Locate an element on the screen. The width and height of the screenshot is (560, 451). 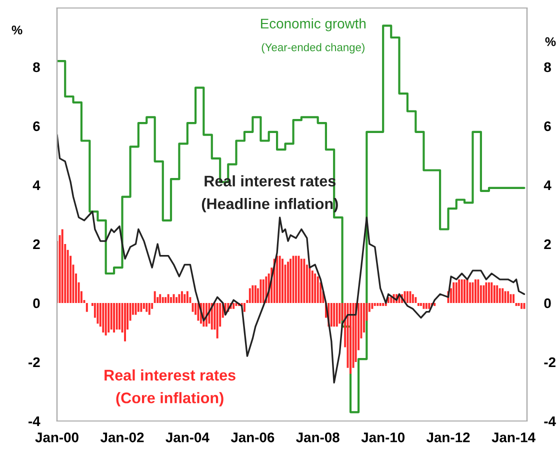
x-tick-label: Jan-06 is located at coordinates (252, 437).